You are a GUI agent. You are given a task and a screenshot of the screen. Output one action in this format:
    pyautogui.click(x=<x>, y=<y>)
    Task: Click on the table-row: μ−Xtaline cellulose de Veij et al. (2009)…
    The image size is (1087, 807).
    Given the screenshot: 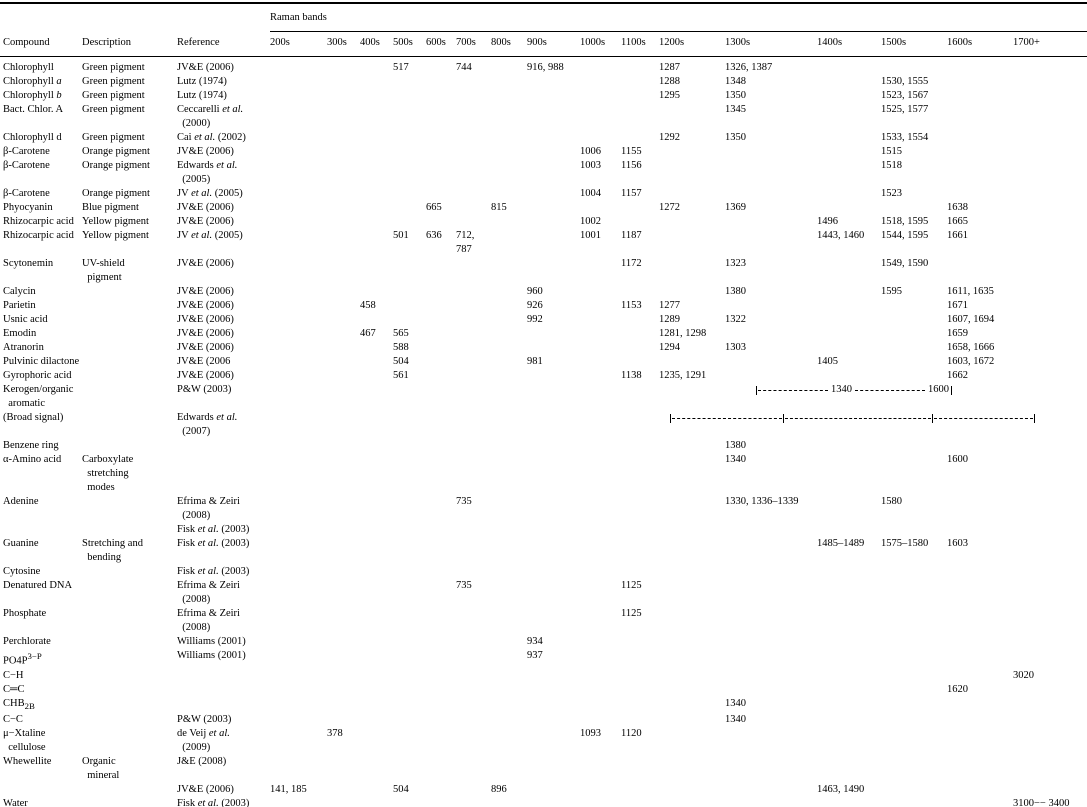 What is the action you would take?
    pyautogui.click(x=543, y=741)
    